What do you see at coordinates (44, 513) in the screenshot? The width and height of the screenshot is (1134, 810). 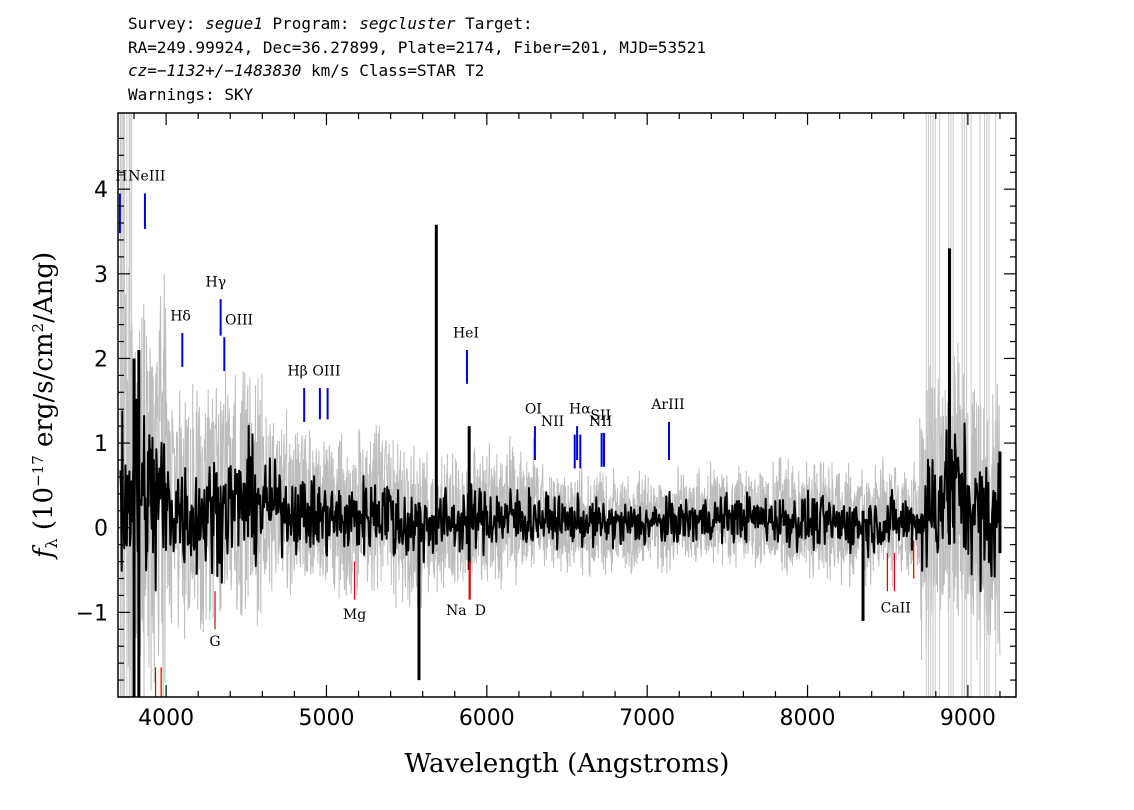 I see `y-axis-title-part: (10` at bounding box center [44, 513].